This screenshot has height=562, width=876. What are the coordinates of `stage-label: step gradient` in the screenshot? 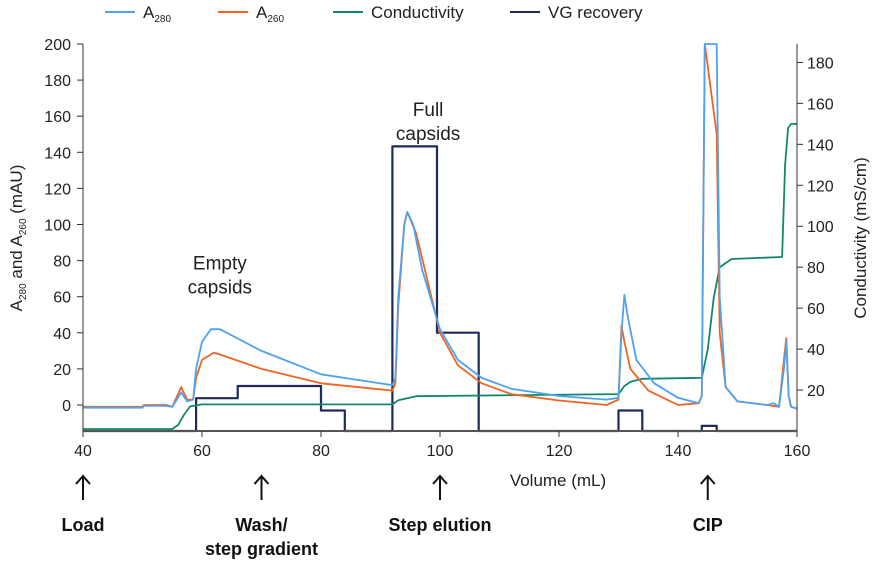 It's located at (261, 549).